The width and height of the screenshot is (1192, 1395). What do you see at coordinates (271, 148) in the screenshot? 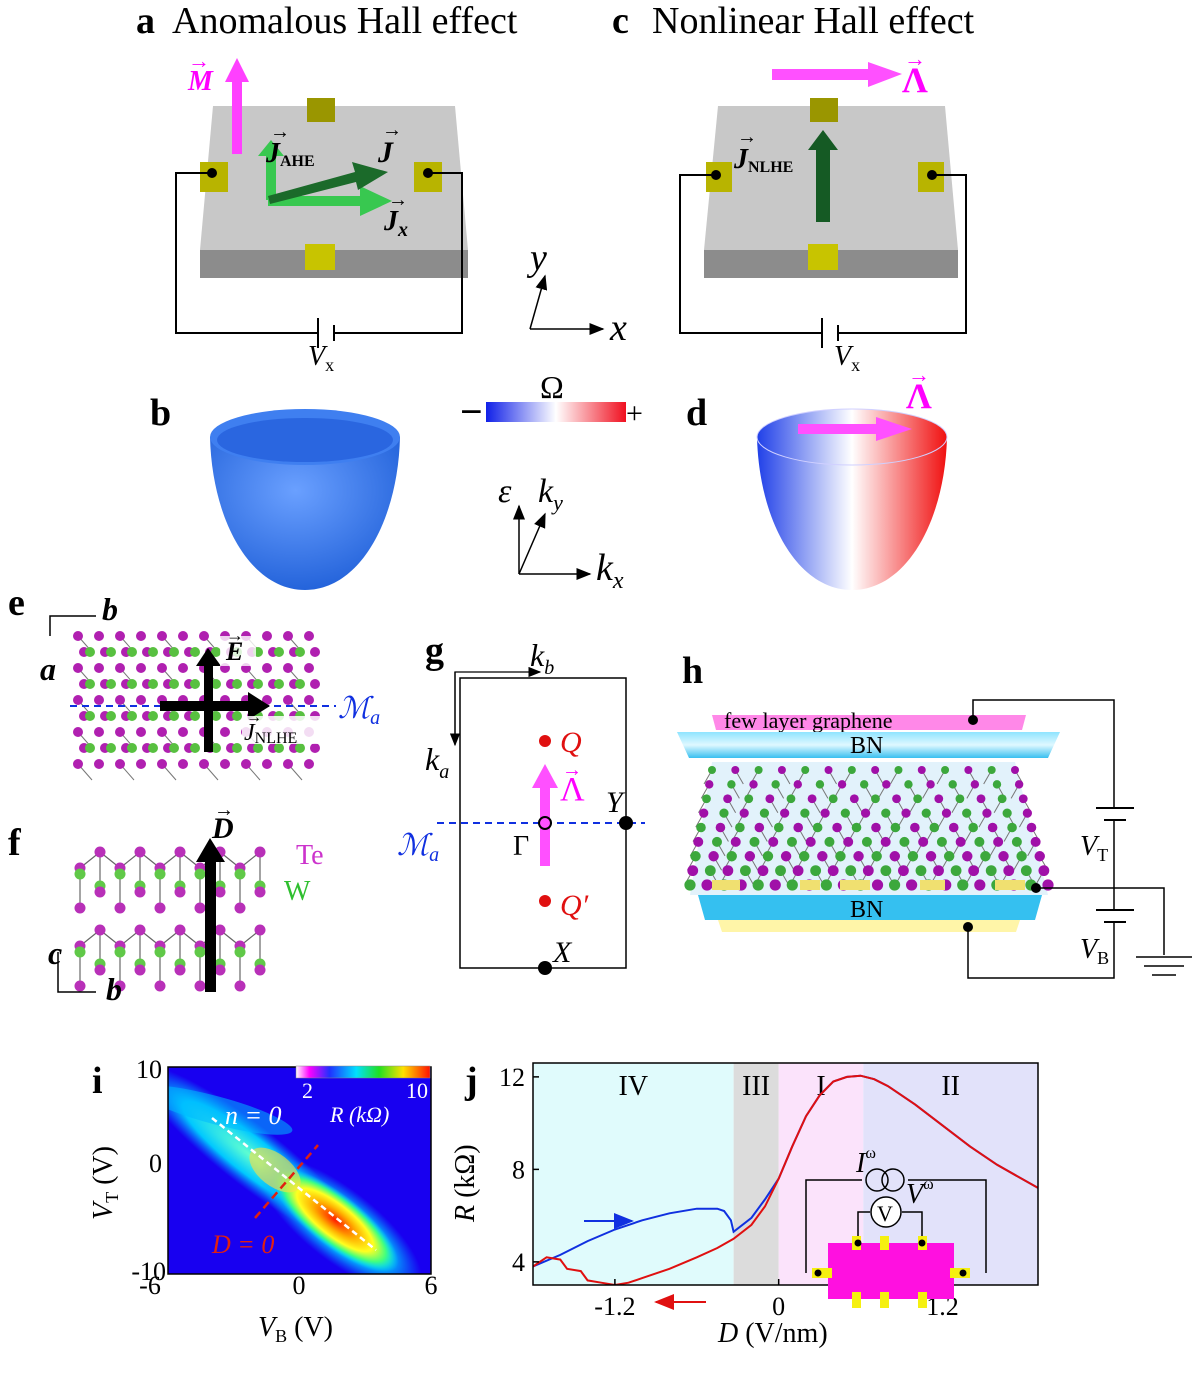
I see `jahe-arrow-head` at bounding box center [271, 148].